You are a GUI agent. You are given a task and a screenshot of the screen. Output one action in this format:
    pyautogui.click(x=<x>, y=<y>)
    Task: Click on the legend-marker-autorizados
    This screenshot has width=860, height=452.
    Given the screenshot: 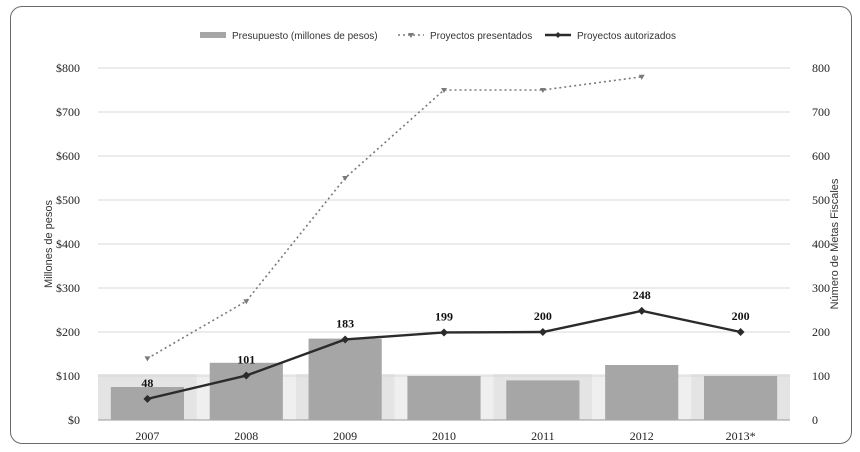 What is the action you would take?
    pyautogui.click(x=558, y=35)
    